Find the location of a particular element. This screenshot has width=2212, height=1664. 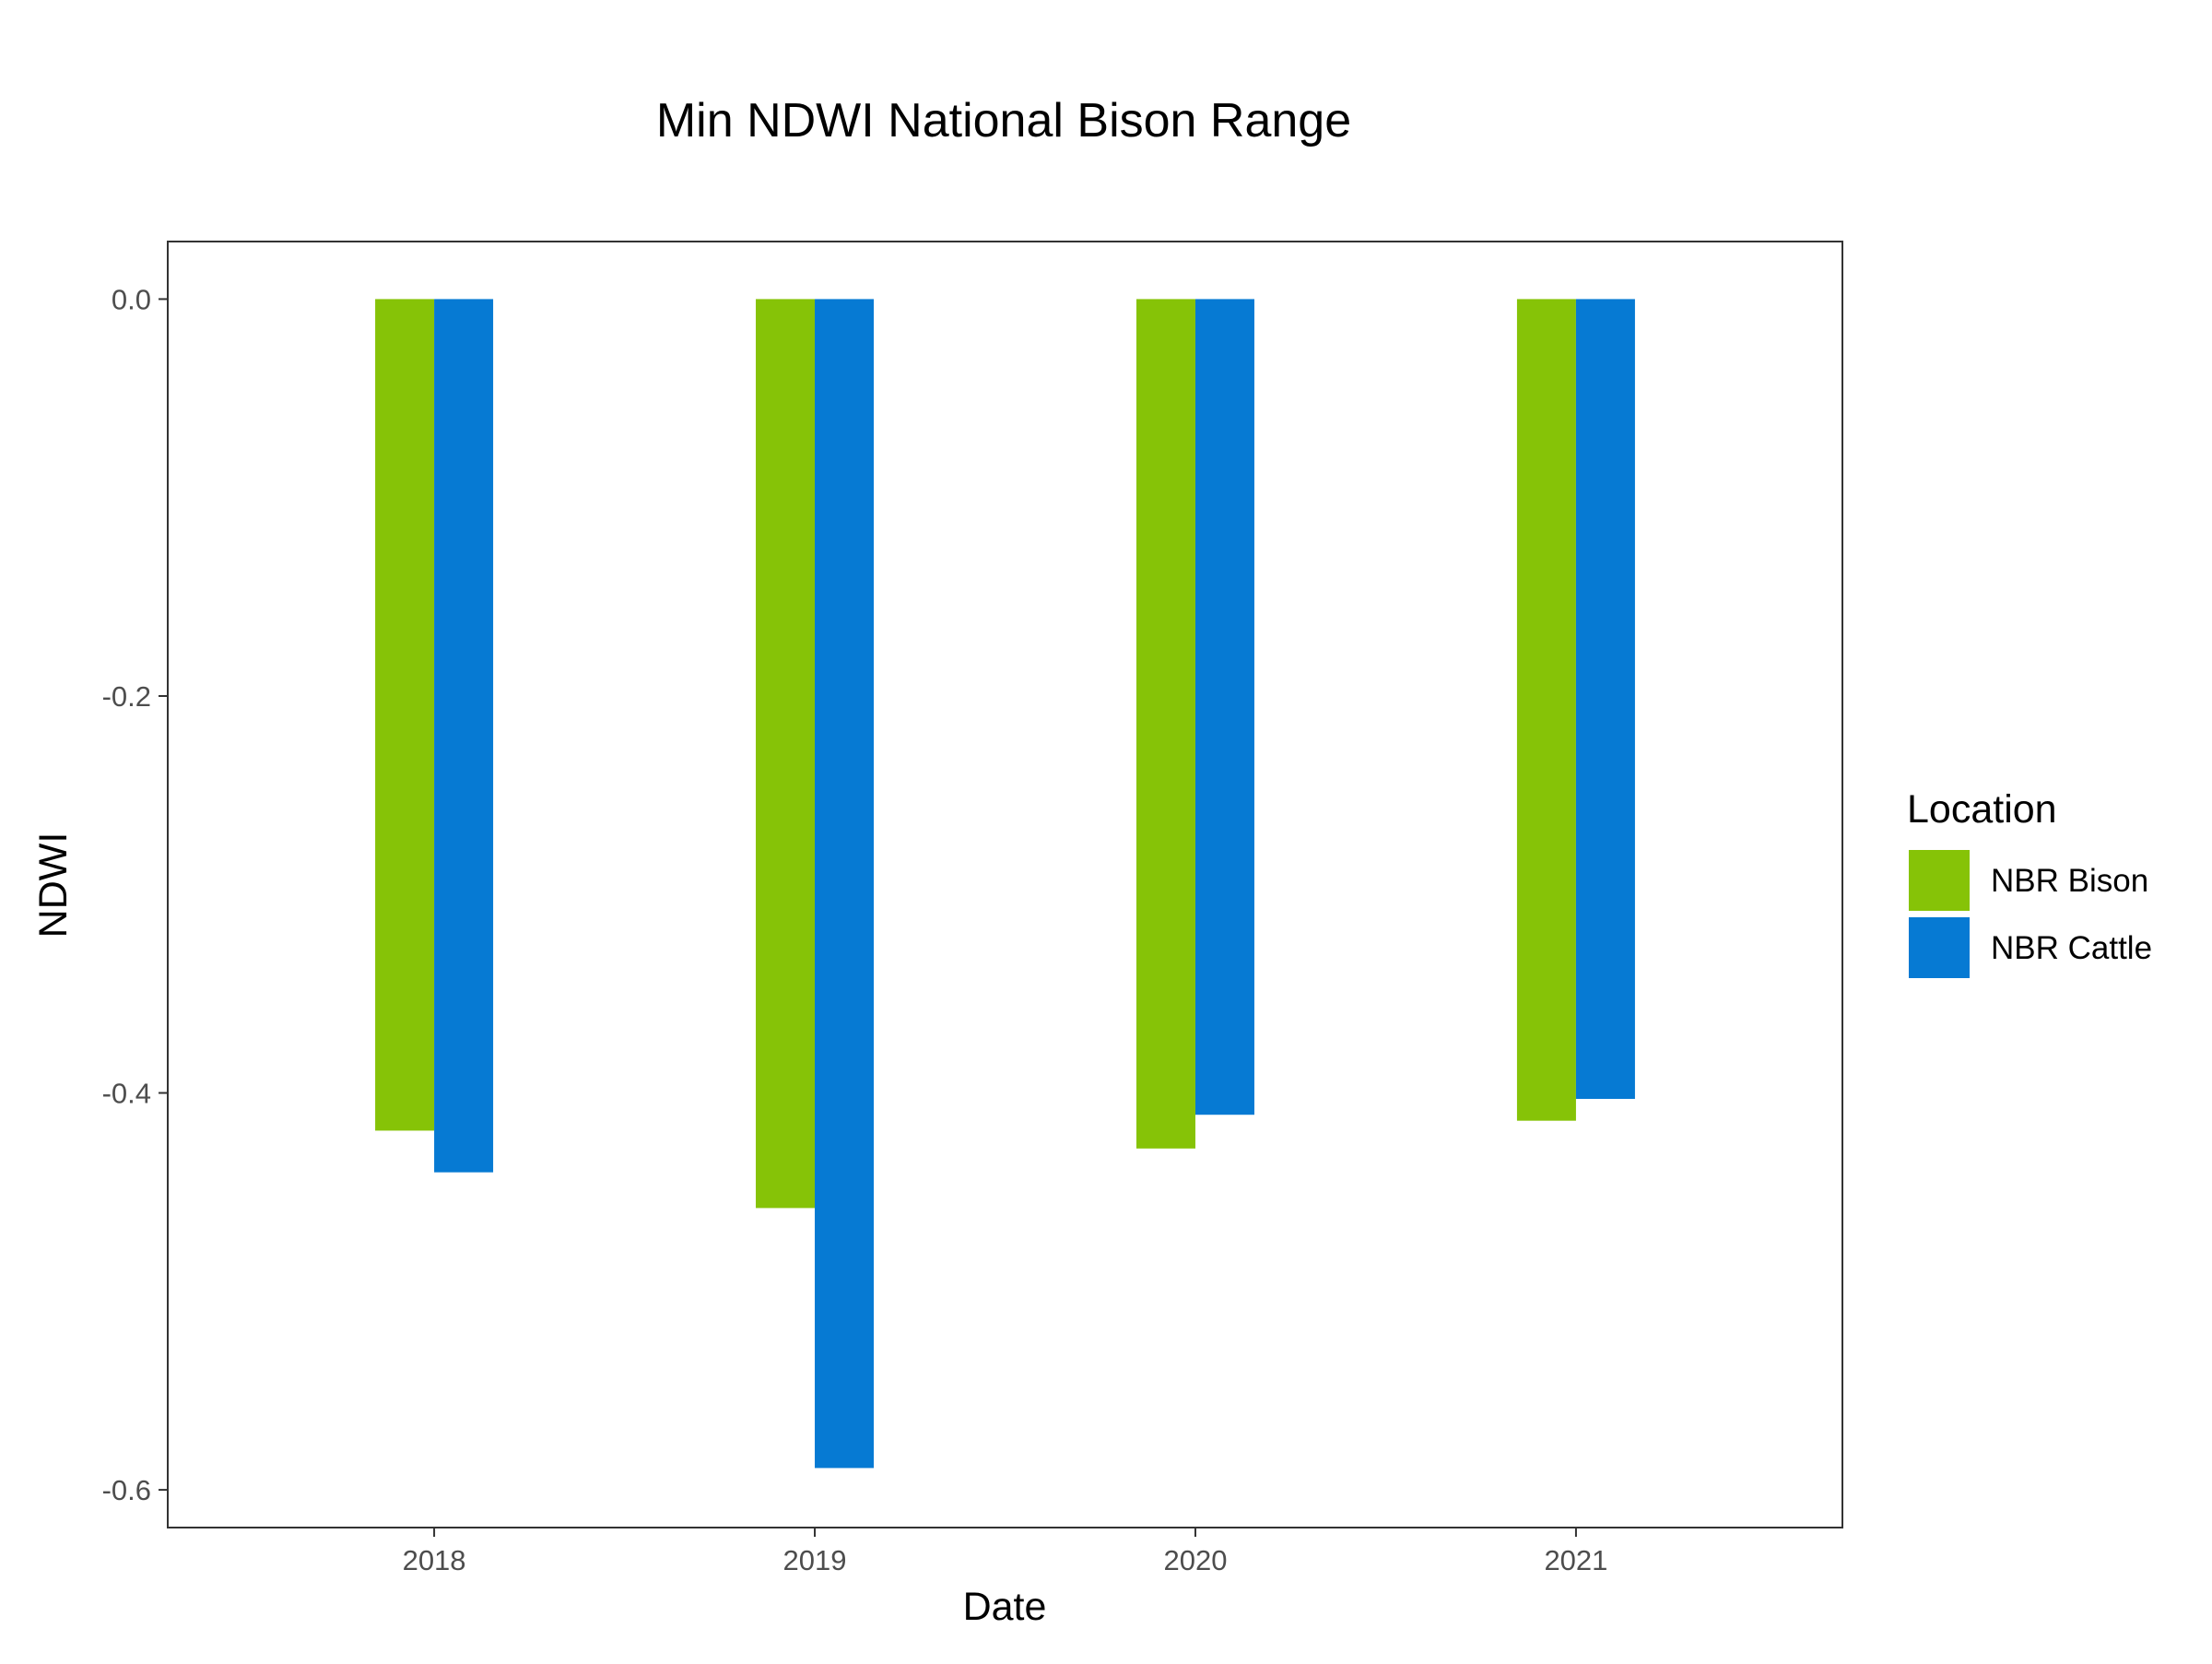

bar-nbr-cattle-2021 is located at coordinates (1605, 699).